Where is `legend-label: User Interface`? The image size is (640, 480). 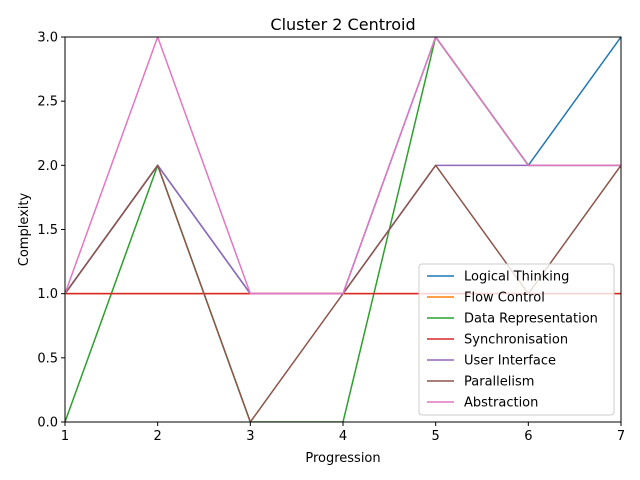 legend-label: User Interface is located at coordinates (510, 361).